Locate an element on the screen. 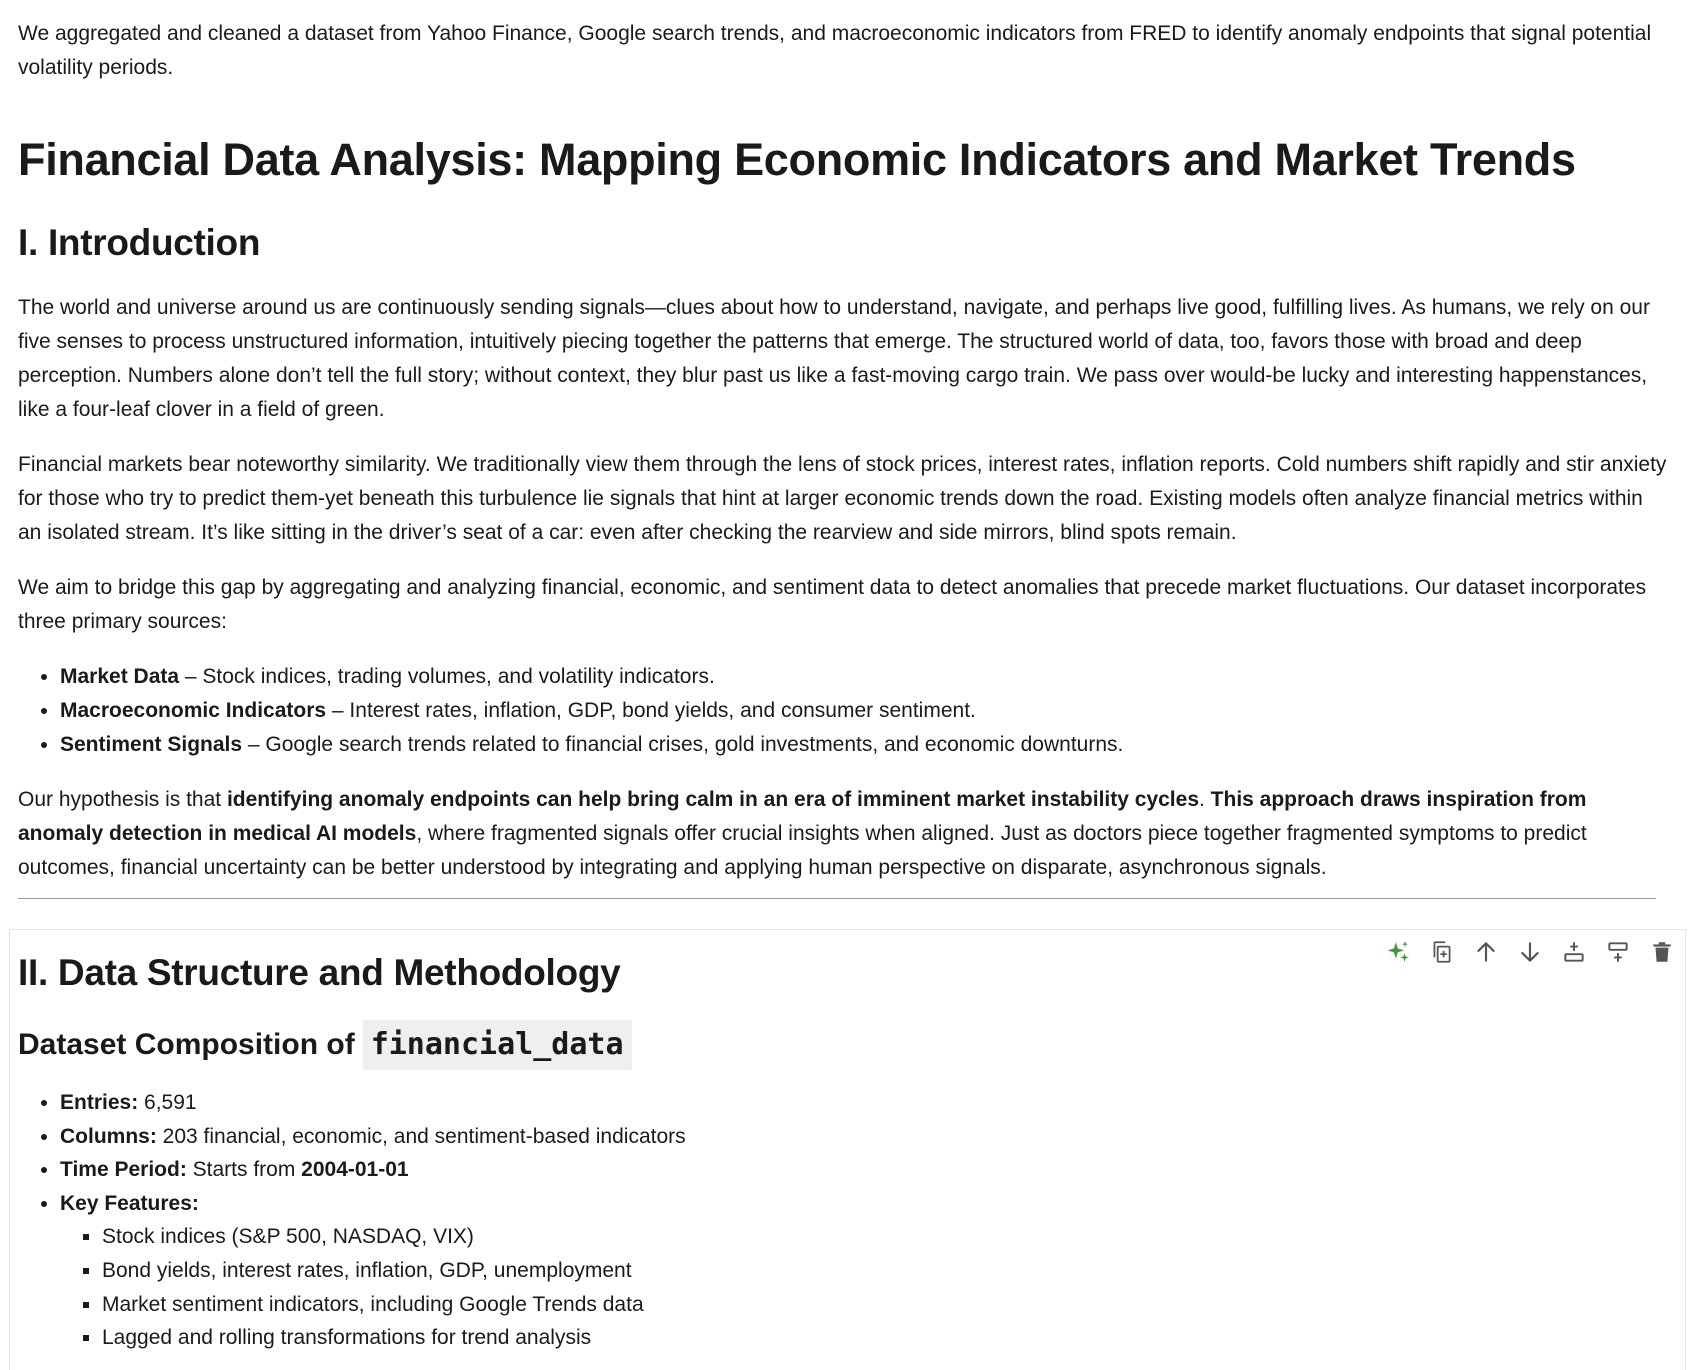 The image size is (1702, 1370). section-heading-introduction: I. Introduction is located at coordinates (139, 242).